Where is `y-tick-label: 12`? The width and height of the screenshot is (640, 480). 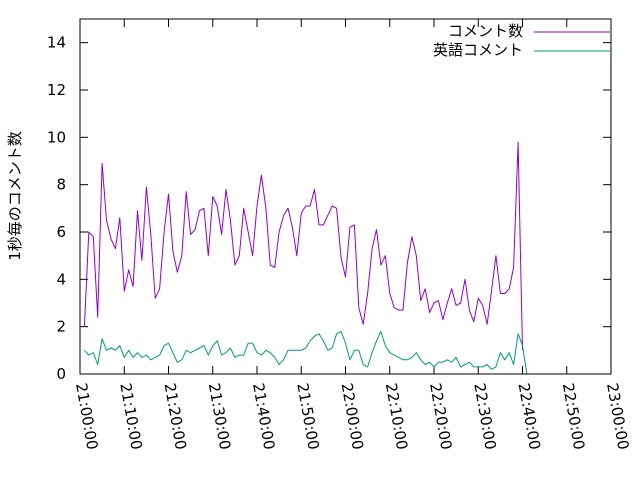 y-tick-label: 12 is located at coordinates (56, 90).